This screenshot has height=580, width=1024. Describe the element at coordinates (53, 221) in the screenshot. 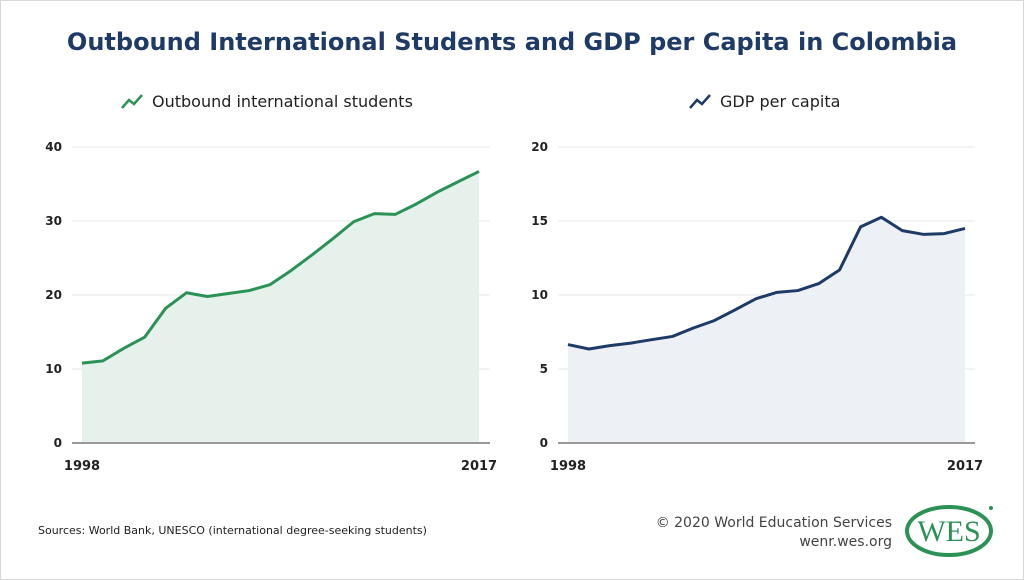

I see `y-tick-label: 30` at that location.